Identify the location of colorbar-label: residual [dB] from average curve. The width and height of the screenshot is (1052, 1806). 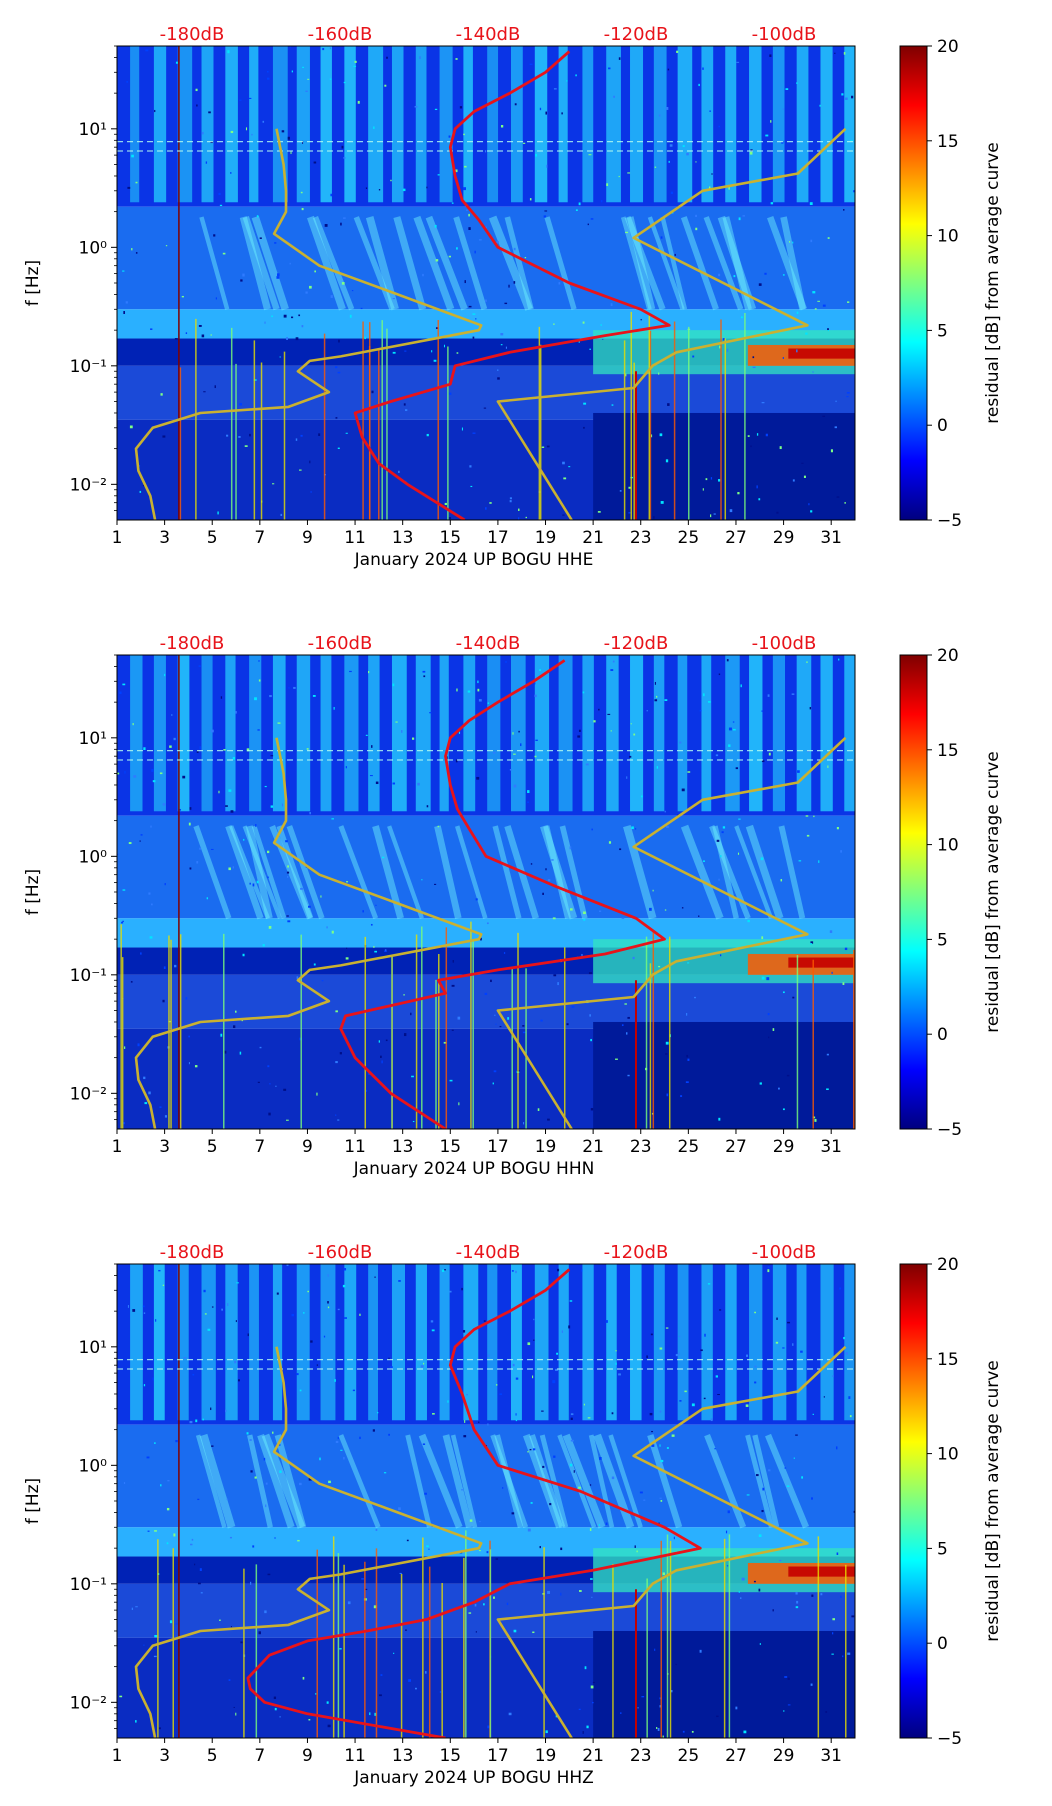
(993, 891).